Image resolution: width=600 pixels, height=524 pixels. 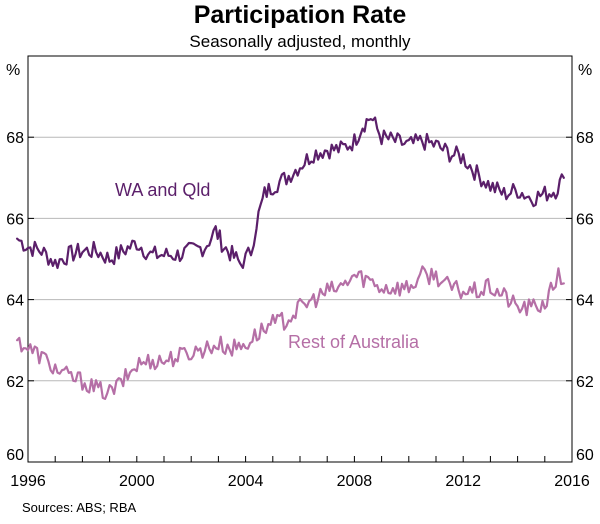 What do you see at coordinates (585, 138) in the screenshot?
I see `y-tick-label-right: 68` at bounding box center [585, 138].